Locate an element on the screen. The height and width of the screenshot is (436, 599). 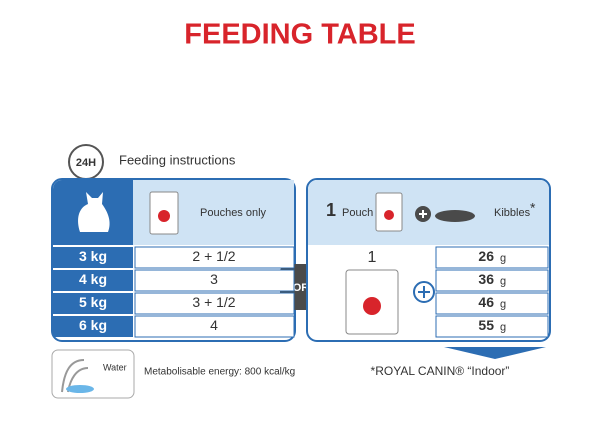
pouch-count: 1 is located at coordinates (372, 257).